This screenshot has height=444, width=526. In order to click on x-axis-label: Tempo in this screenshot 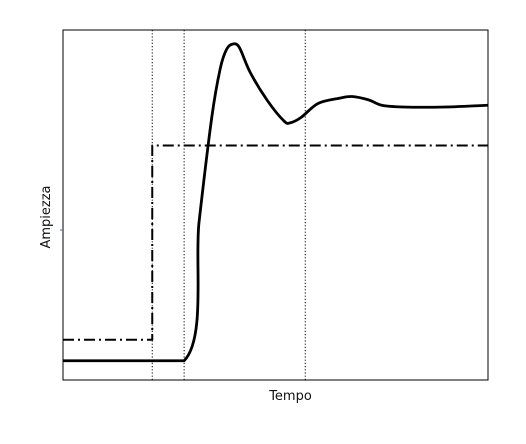, I will do `click(290, 396)`.